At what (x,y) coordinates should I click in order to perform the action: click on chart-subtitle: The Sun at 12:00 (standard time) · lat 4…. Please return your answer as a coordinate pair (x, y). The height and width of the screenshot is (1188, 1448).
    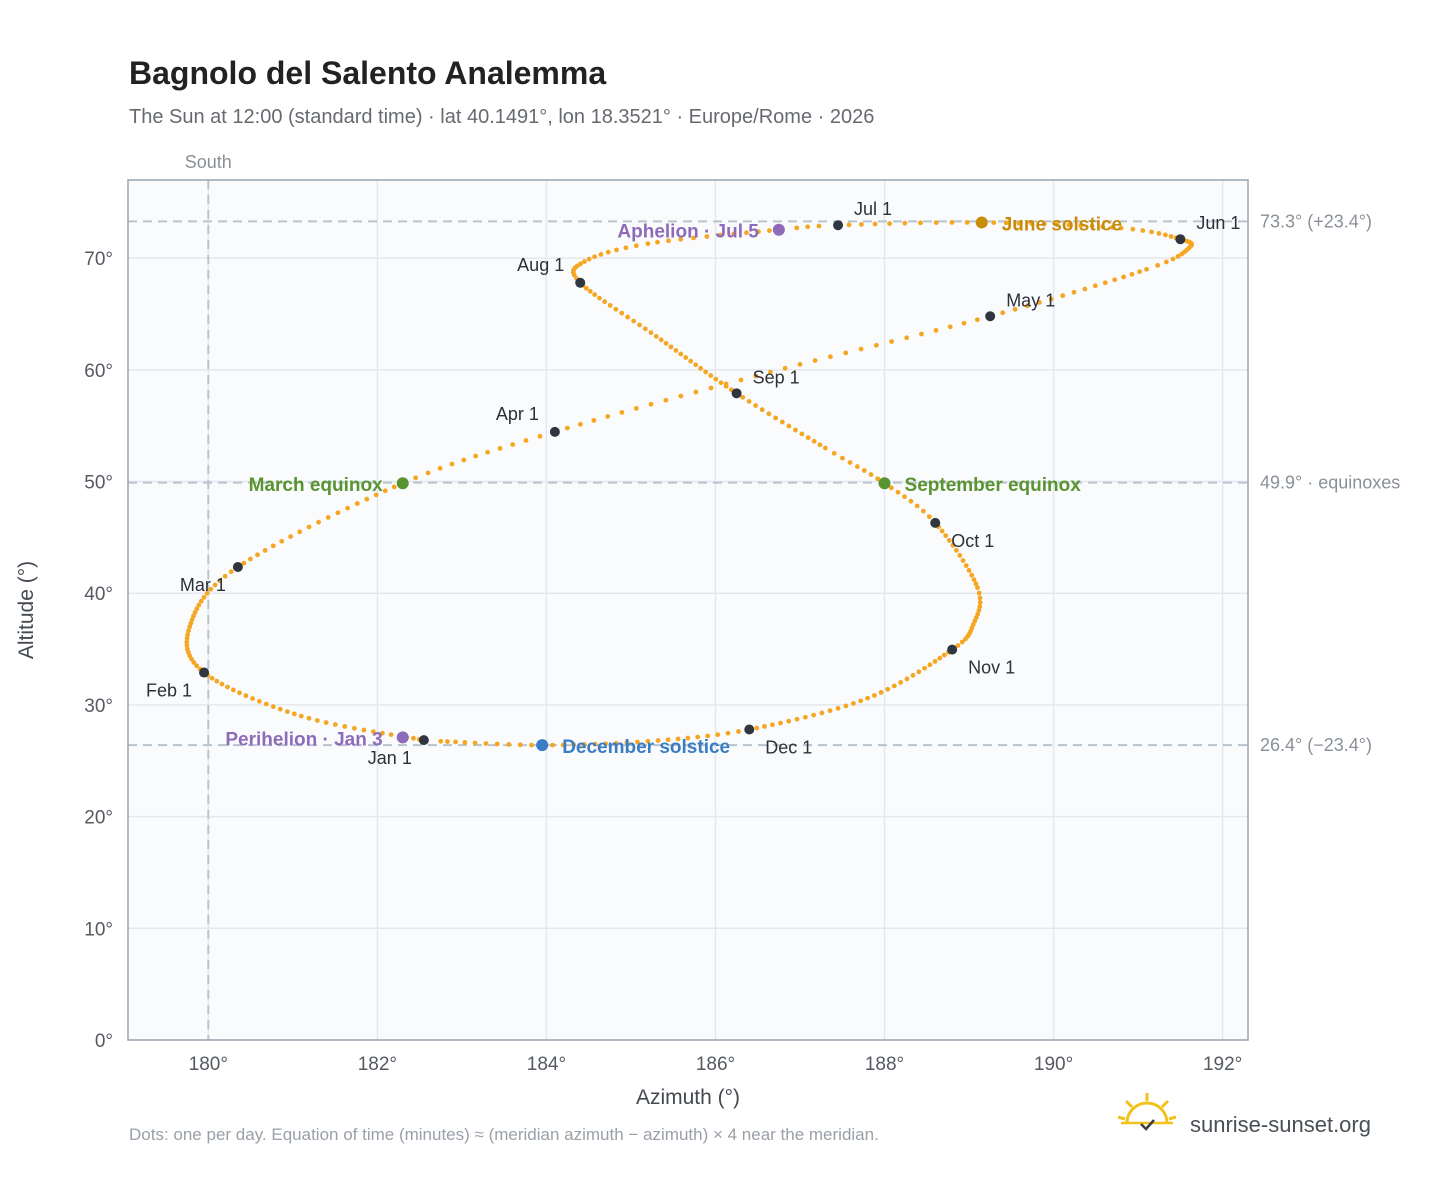
    Looking at the image, I should click on (501, 117).